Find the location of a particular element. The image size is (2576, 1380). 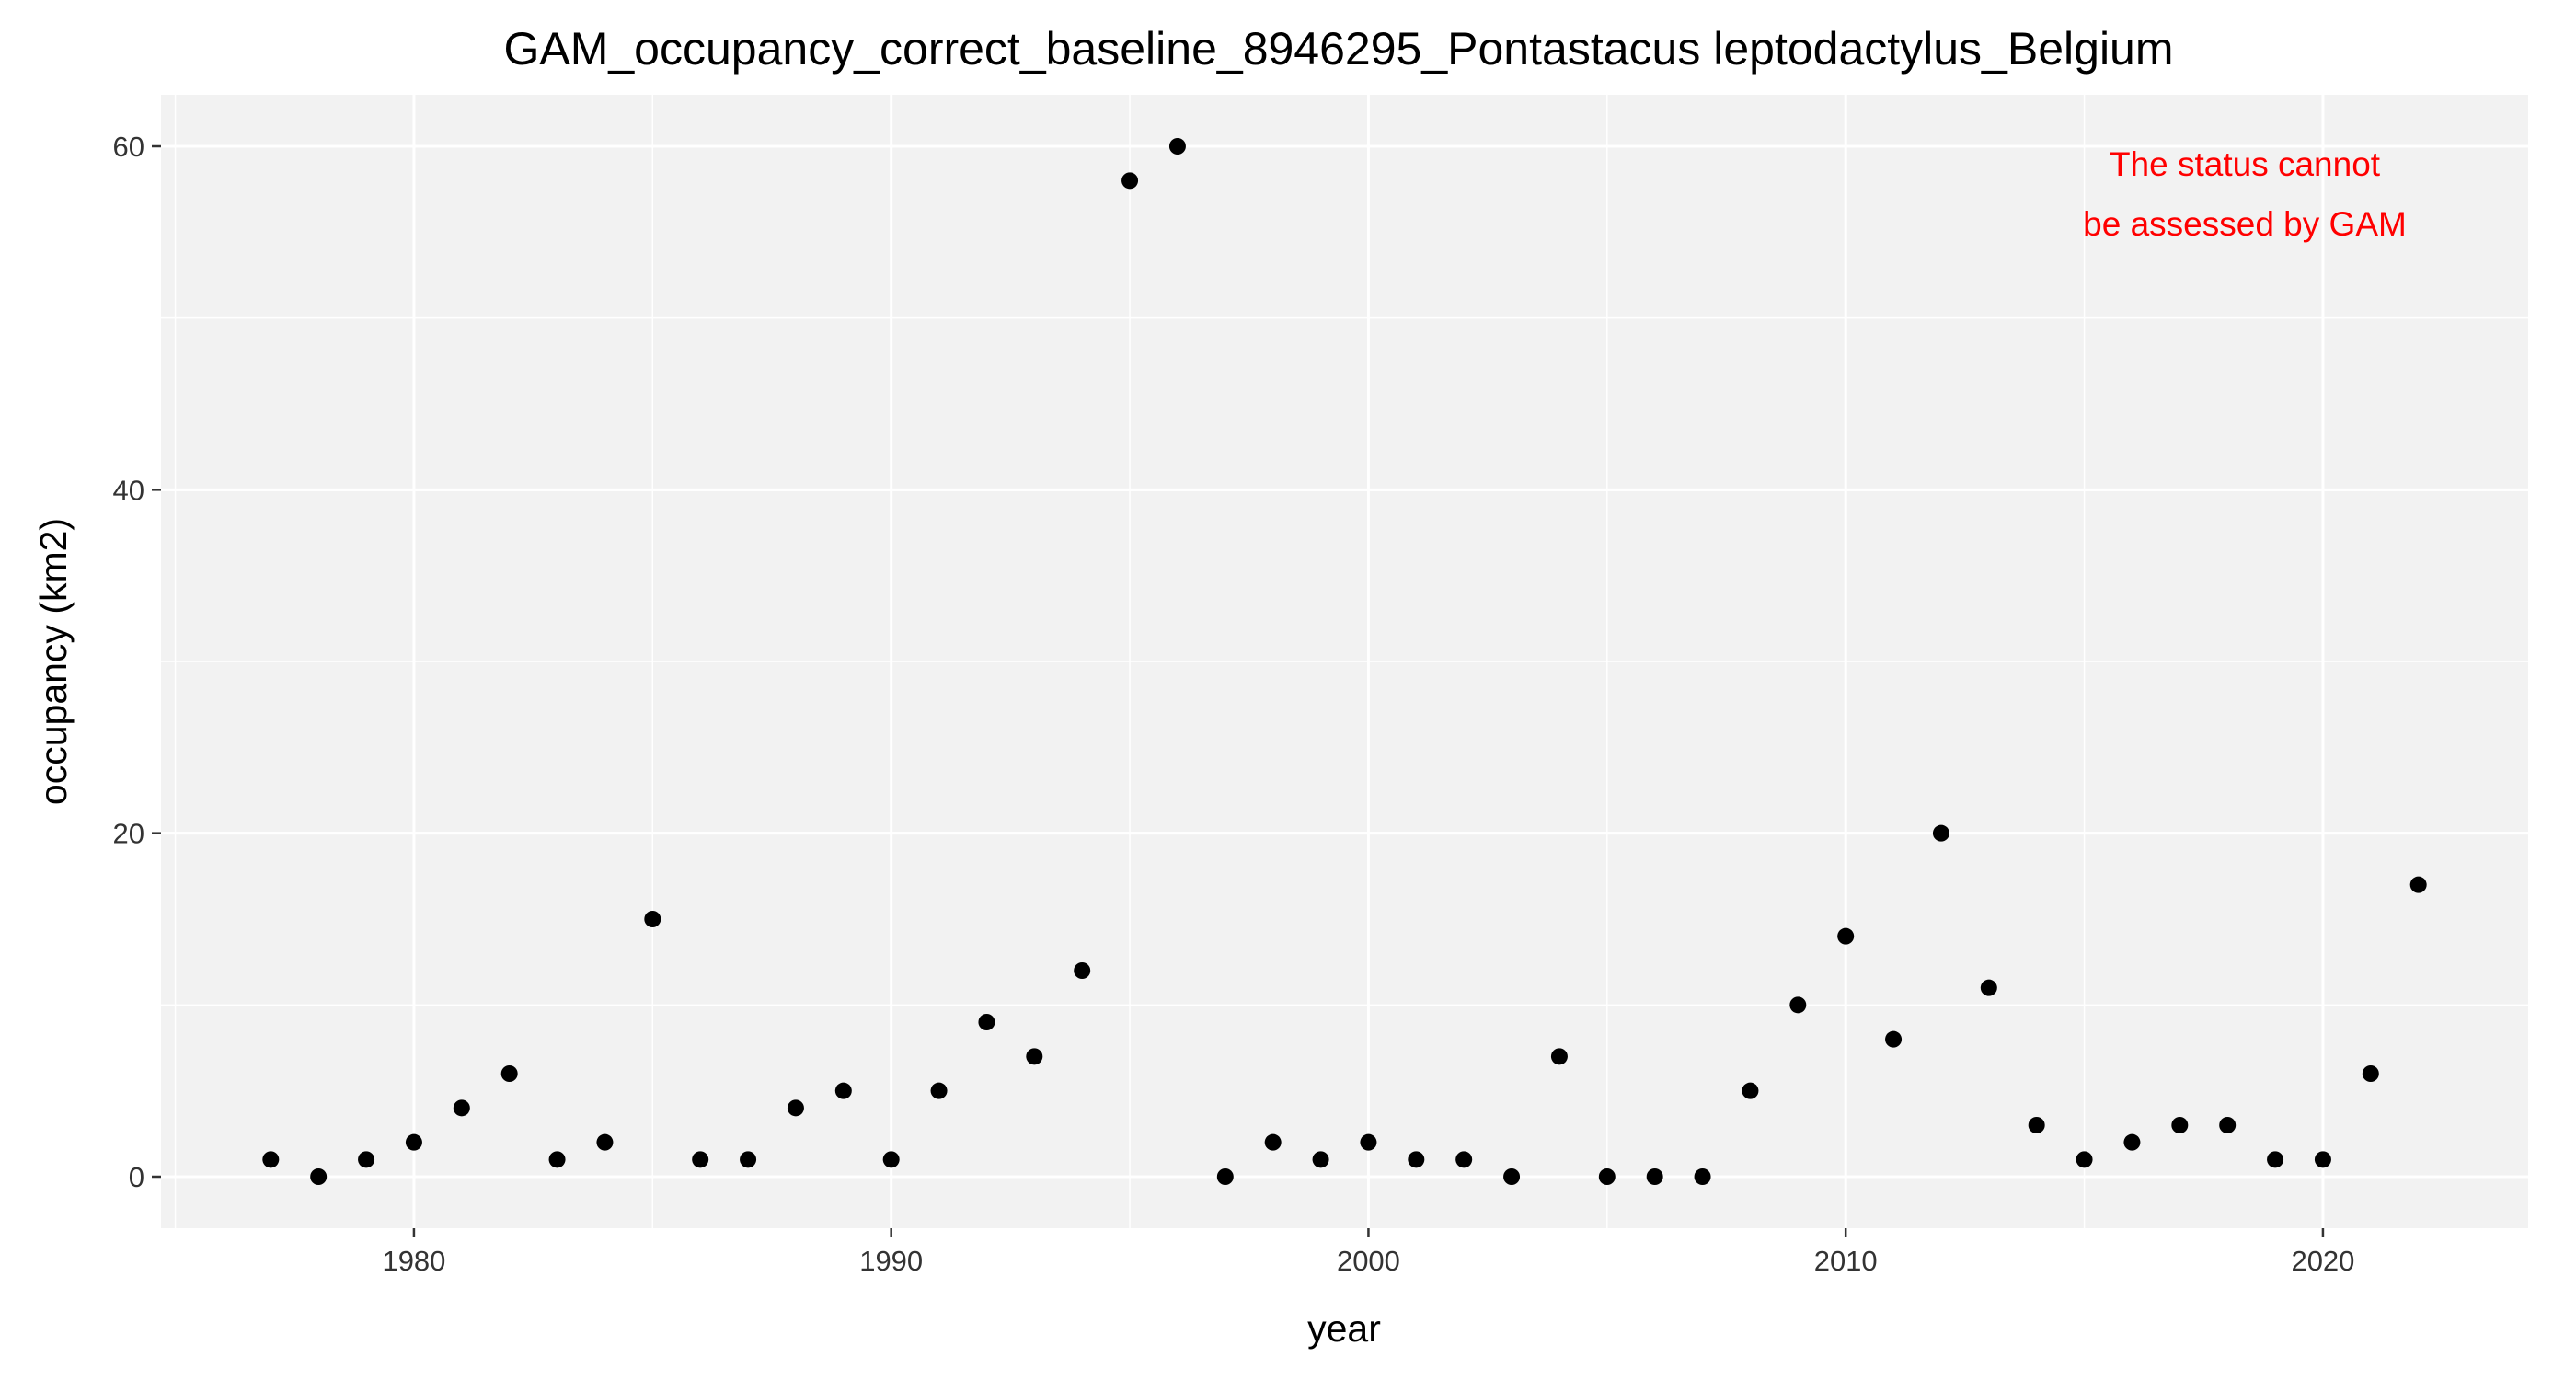

y-tick-label: 20 is located at coordinates (128, 834).